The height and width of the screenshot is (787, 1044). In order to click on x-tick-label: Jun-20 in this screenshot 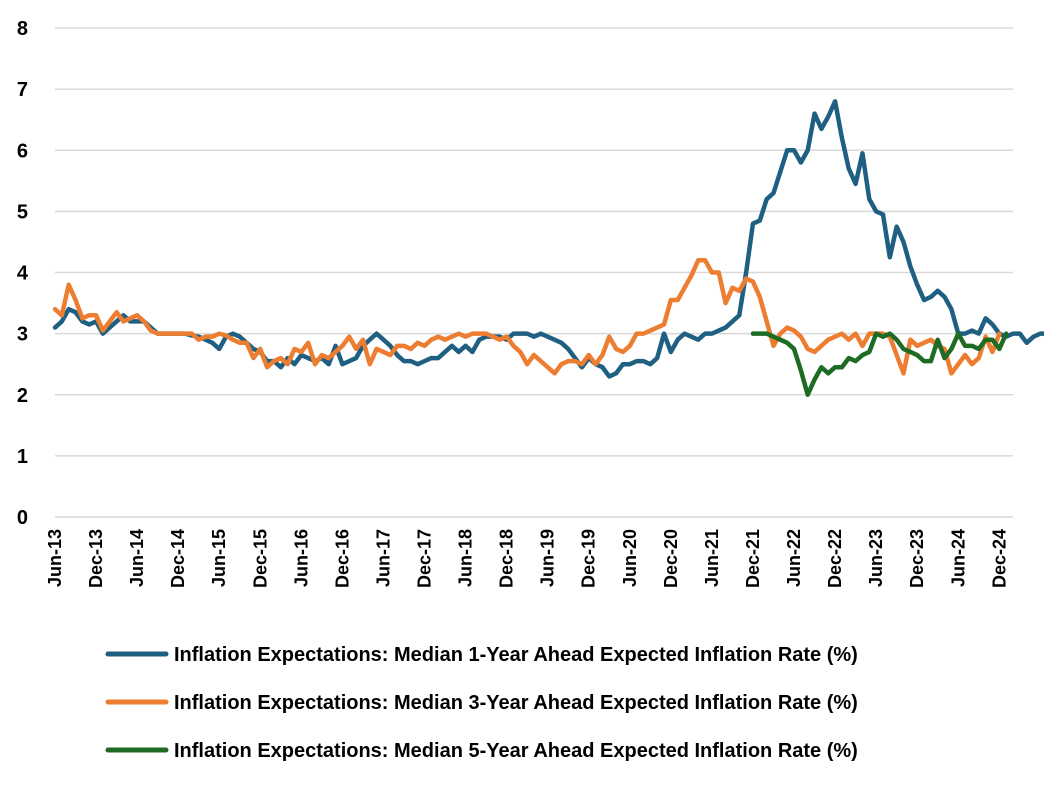, I will do `click(630, 558)`.